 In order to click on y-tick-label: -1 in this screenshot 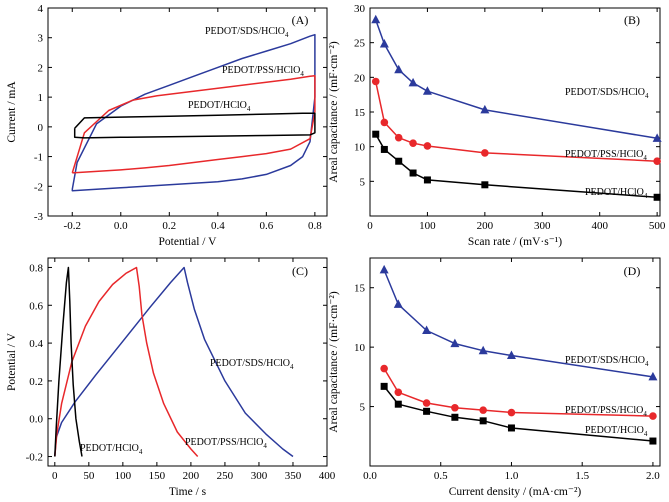, I will do `click(38, 158)`.